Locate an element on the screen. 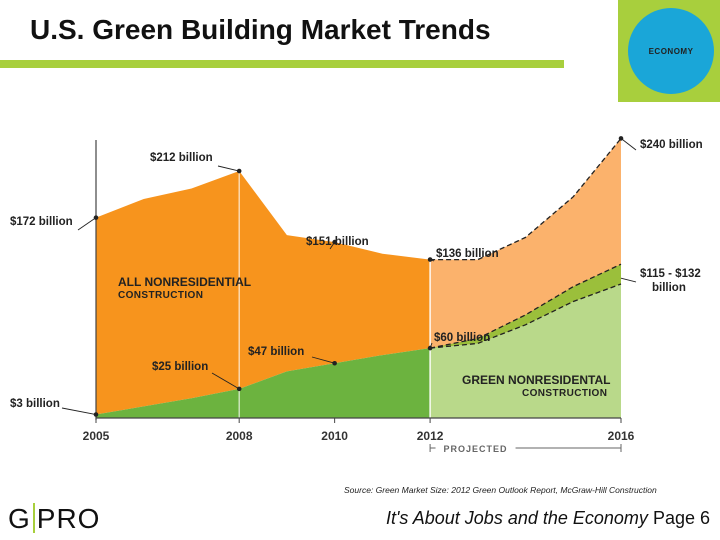 This screenshot has width=720, height=540. badge-text: ECONOMY is located at coordinates (671, 51).